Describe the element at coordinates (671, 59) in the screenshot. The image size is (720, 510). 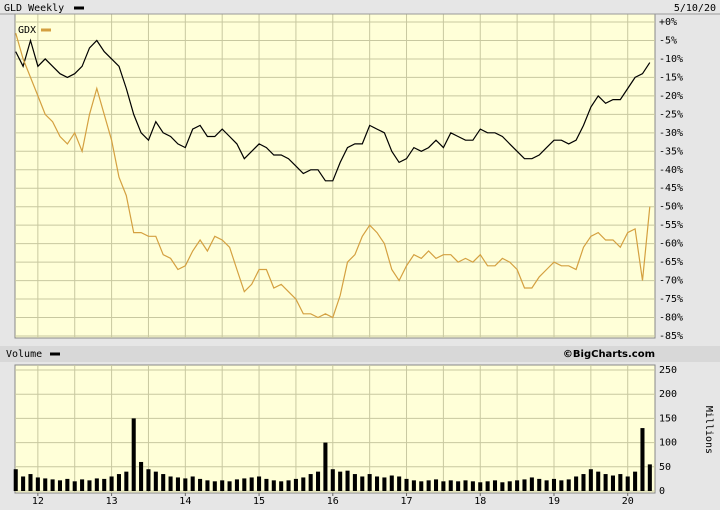
I see `y-tick-label: -10%` at that location.